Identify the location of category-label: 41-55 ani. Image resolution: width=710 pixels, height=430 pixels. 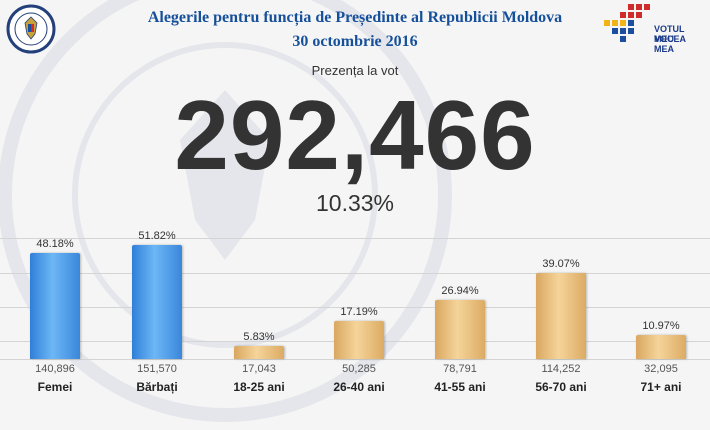
(460, 387).